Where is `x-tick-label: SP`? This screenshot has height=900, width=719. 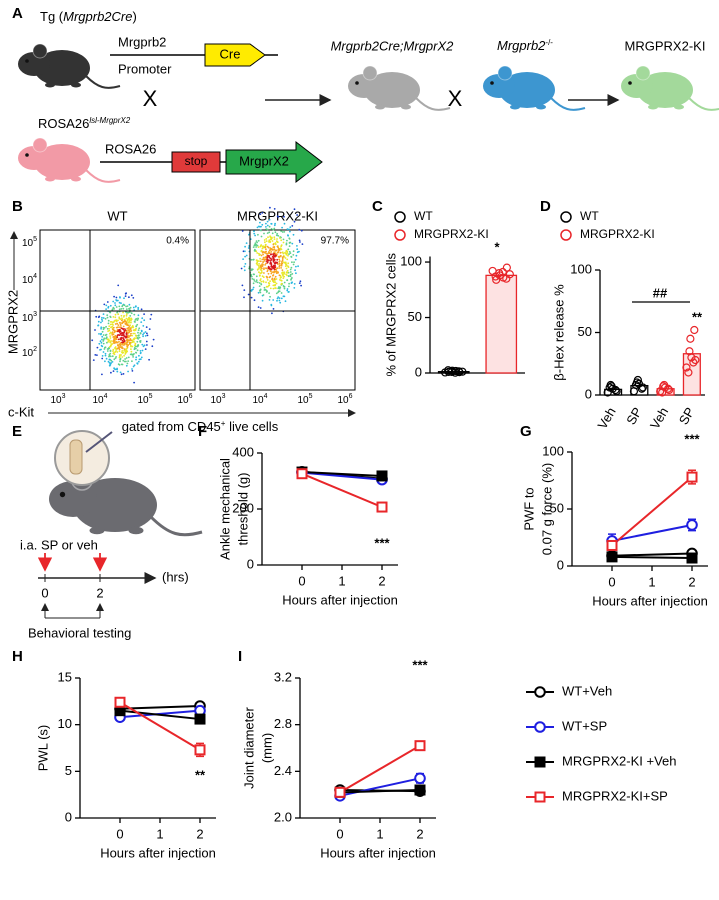 x-tick-label: SP is located at coordinates (634, 416).